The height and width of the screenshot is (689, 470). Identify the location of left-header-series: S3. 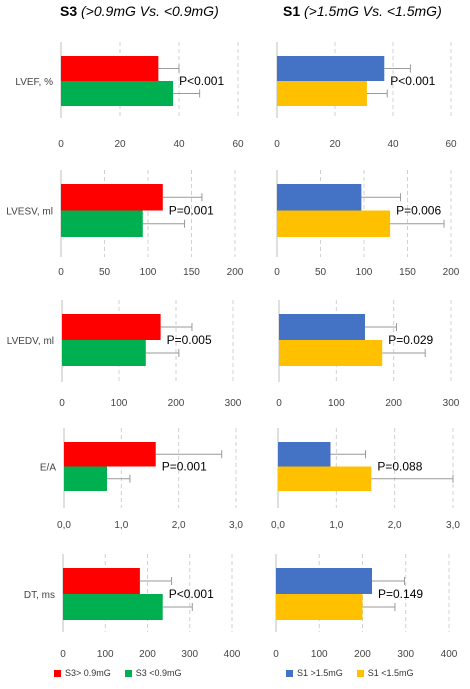
(69, 11).